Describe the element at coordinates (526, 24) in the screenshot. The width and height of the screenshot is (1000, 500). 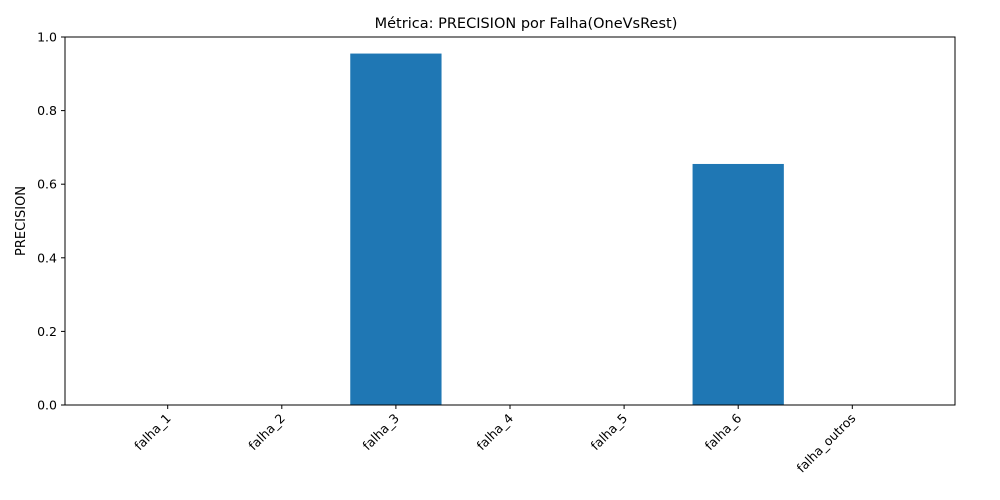
I see `chart-title: Métrica: PRECISION por Falha(OneVsRest)` at that location.